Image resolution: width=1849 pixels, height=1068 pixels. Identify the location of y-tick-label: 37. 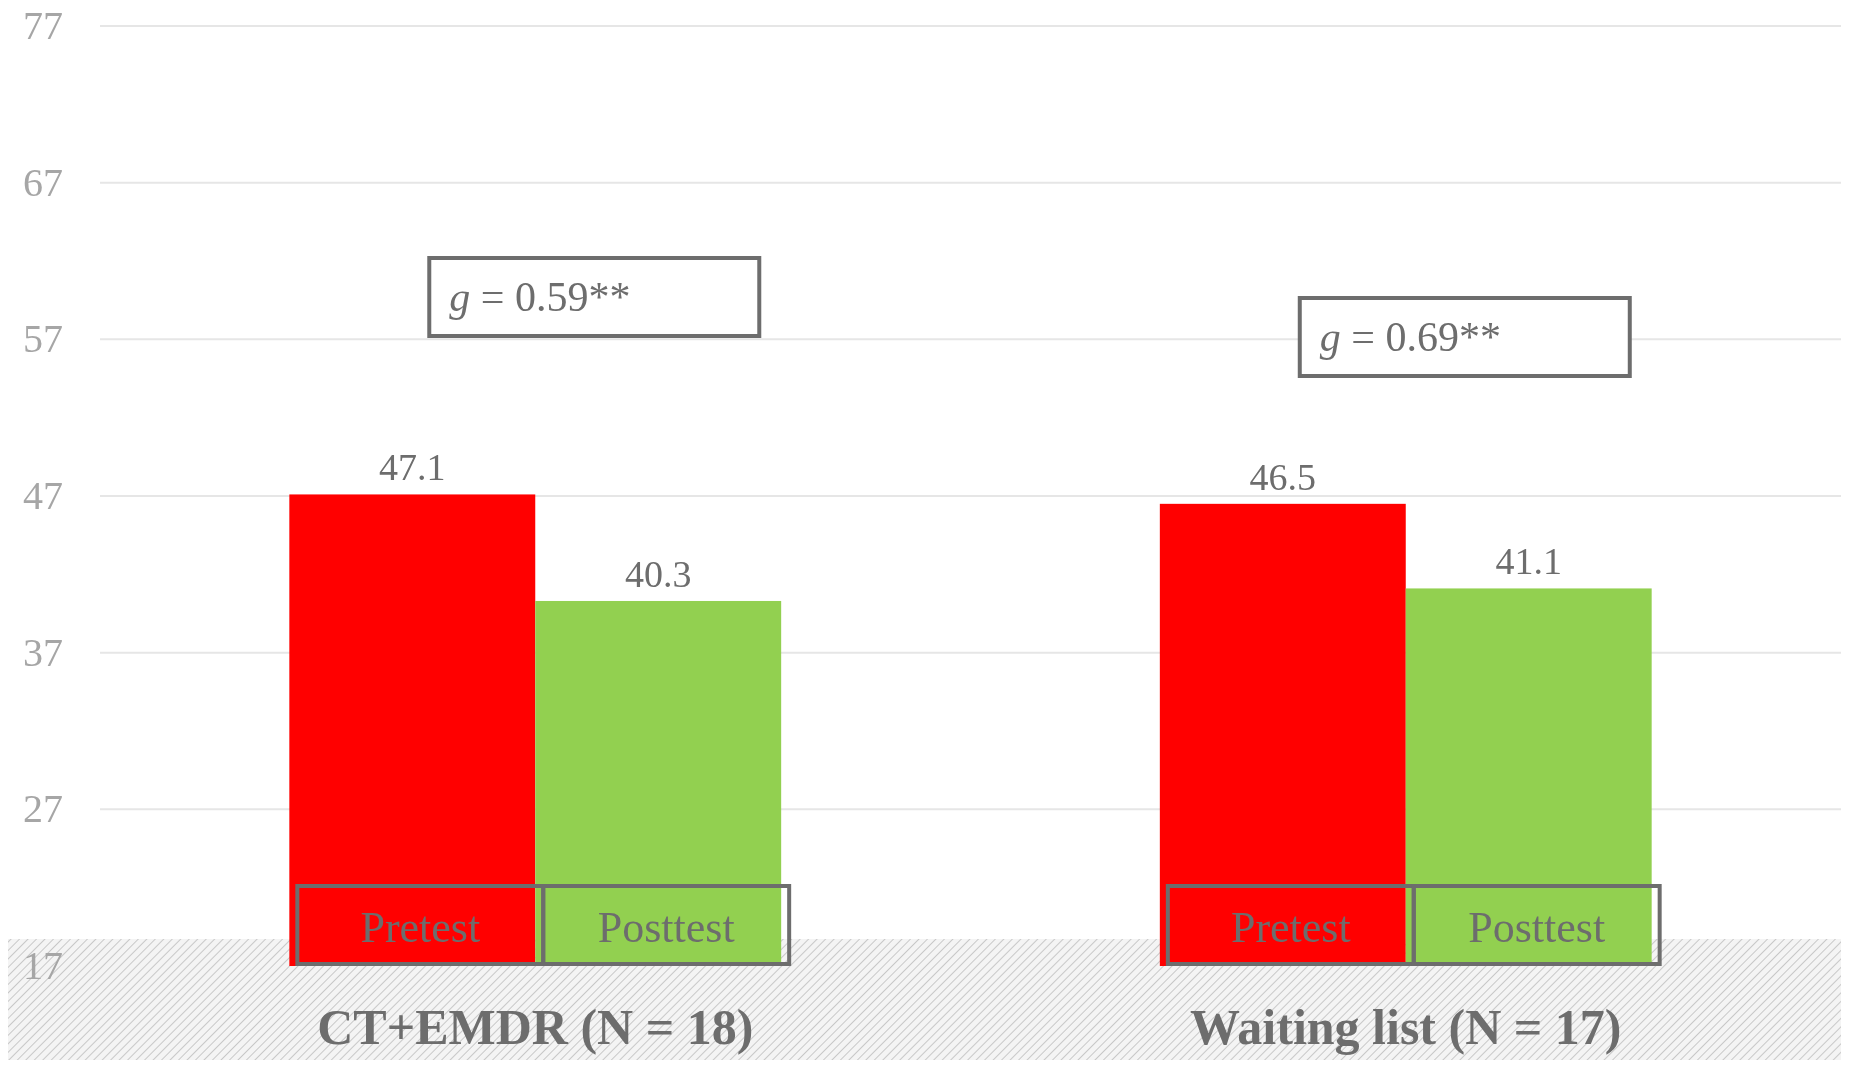
(43, 652).